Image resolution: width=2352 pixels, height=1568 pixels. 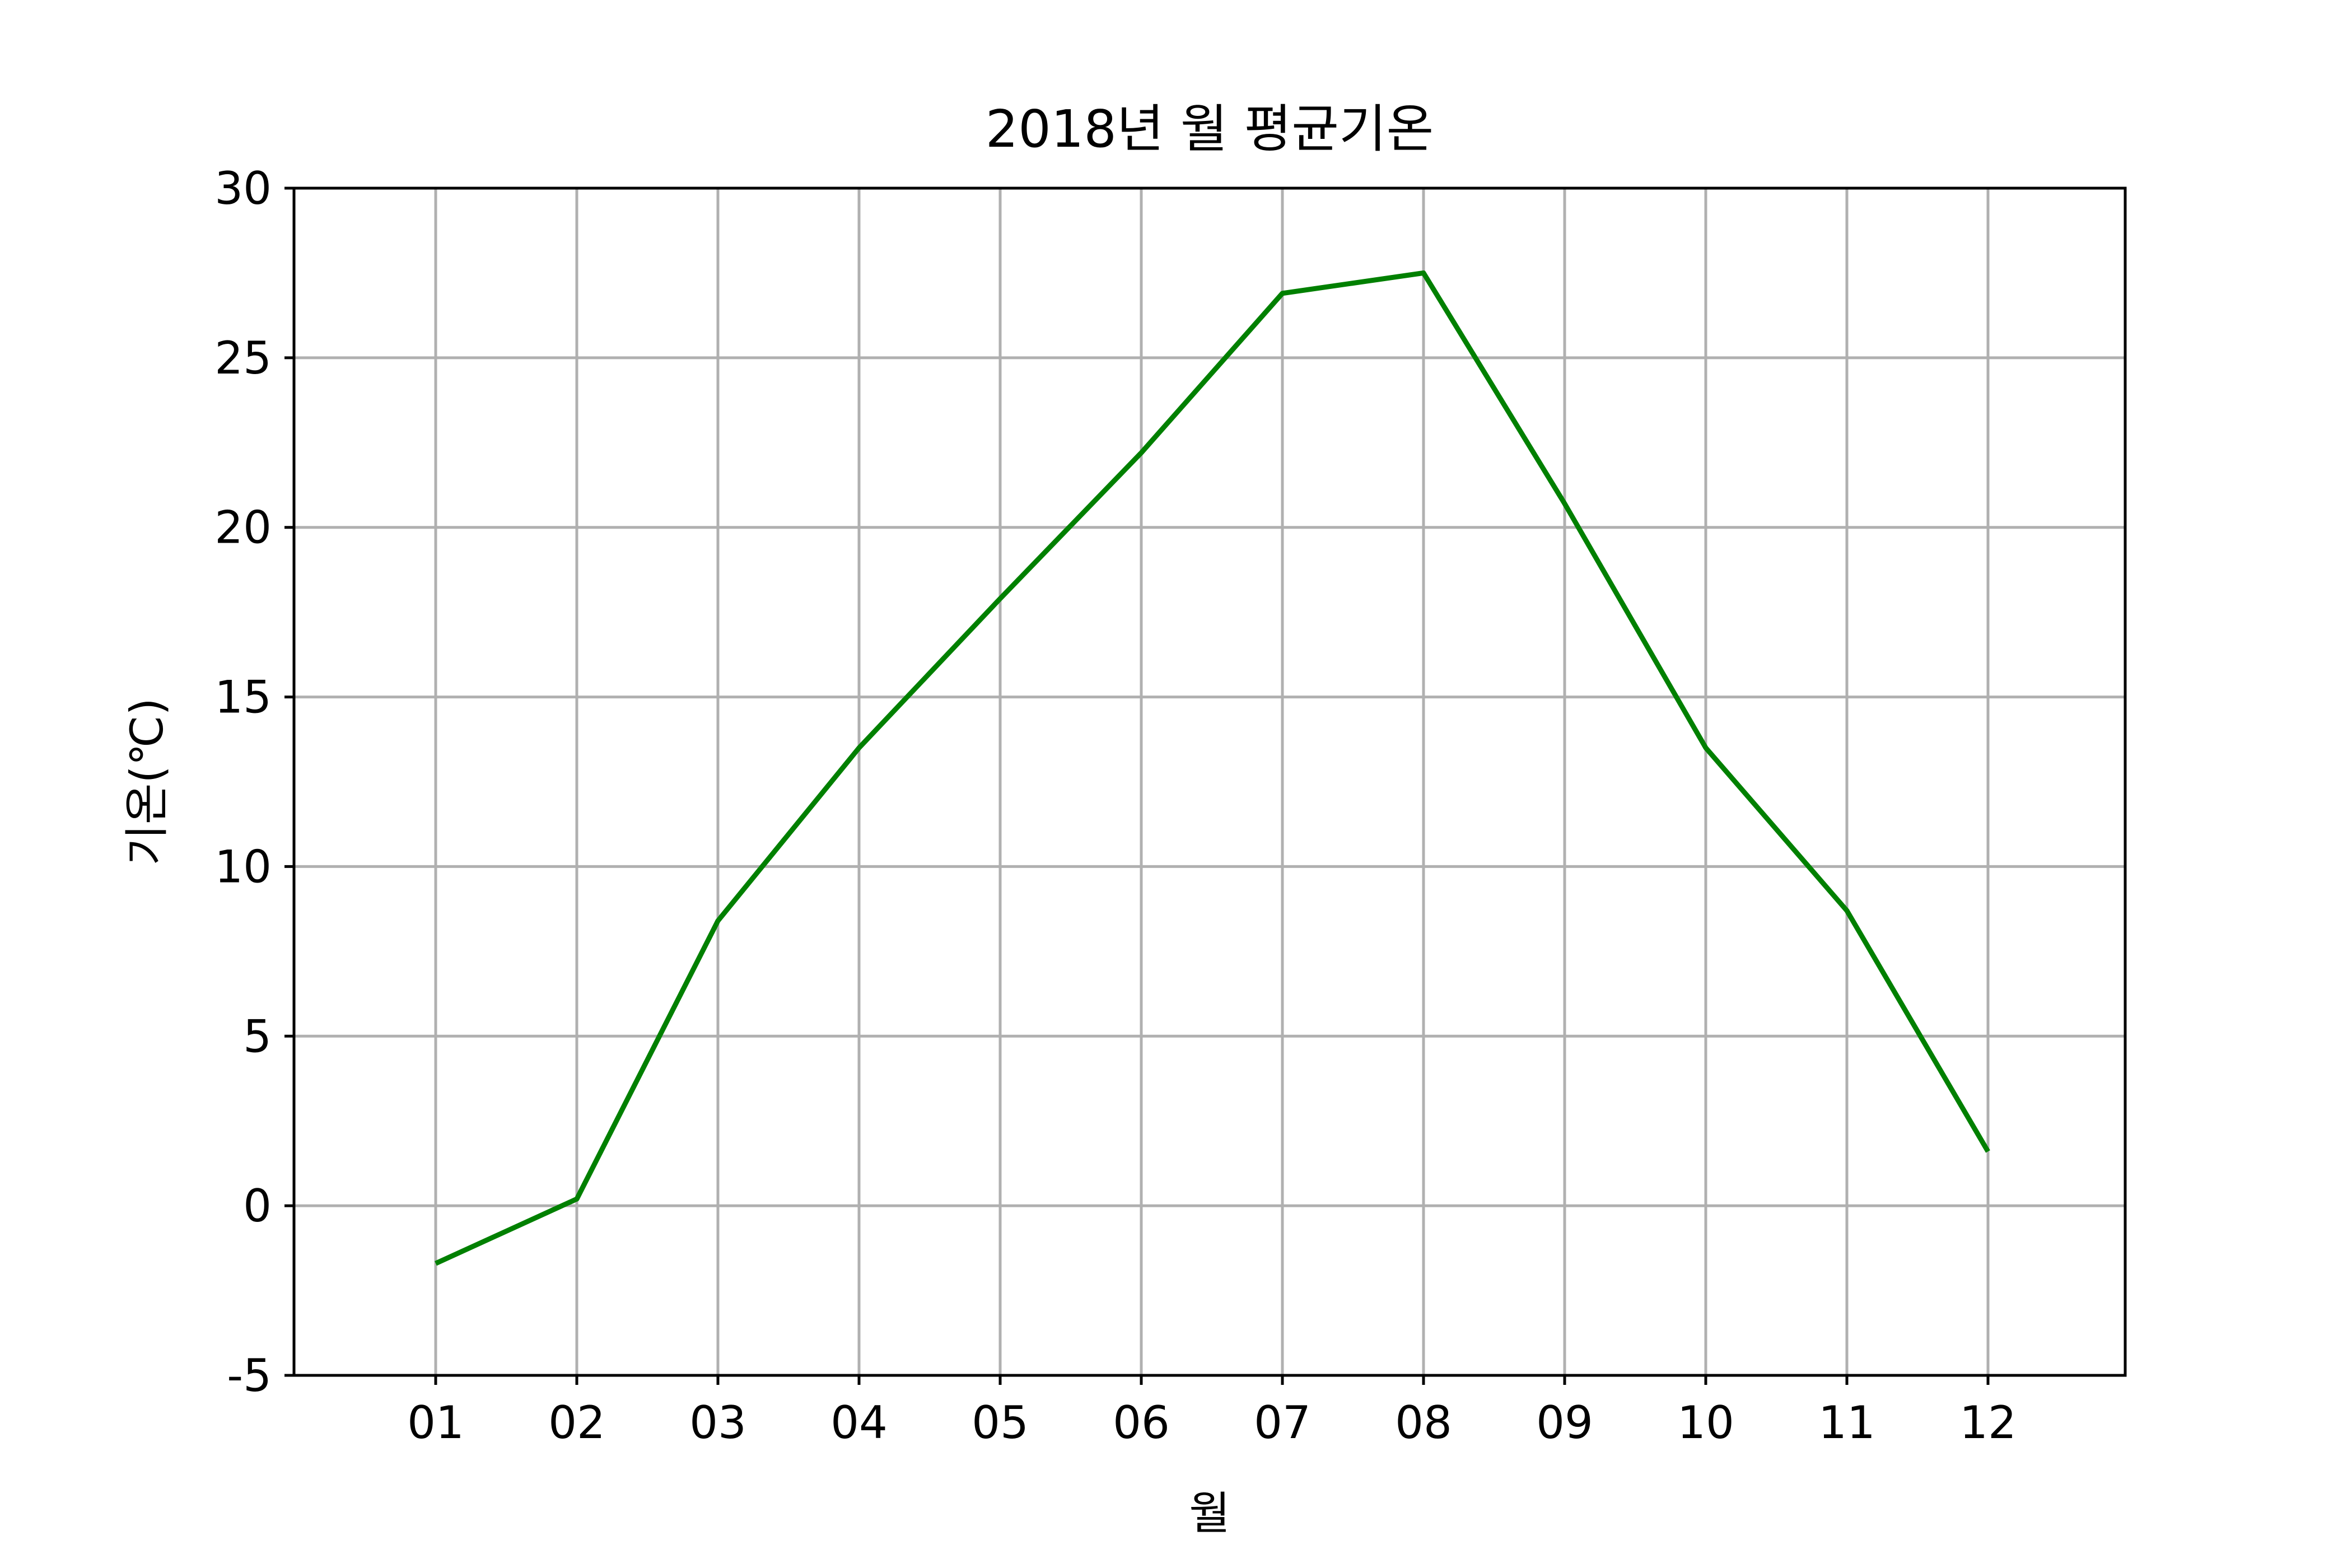 What do you see at coordinates (250, 1376) in the screenshot?
I see `y-tick-label: -5` at bounding box center [250, 1376].